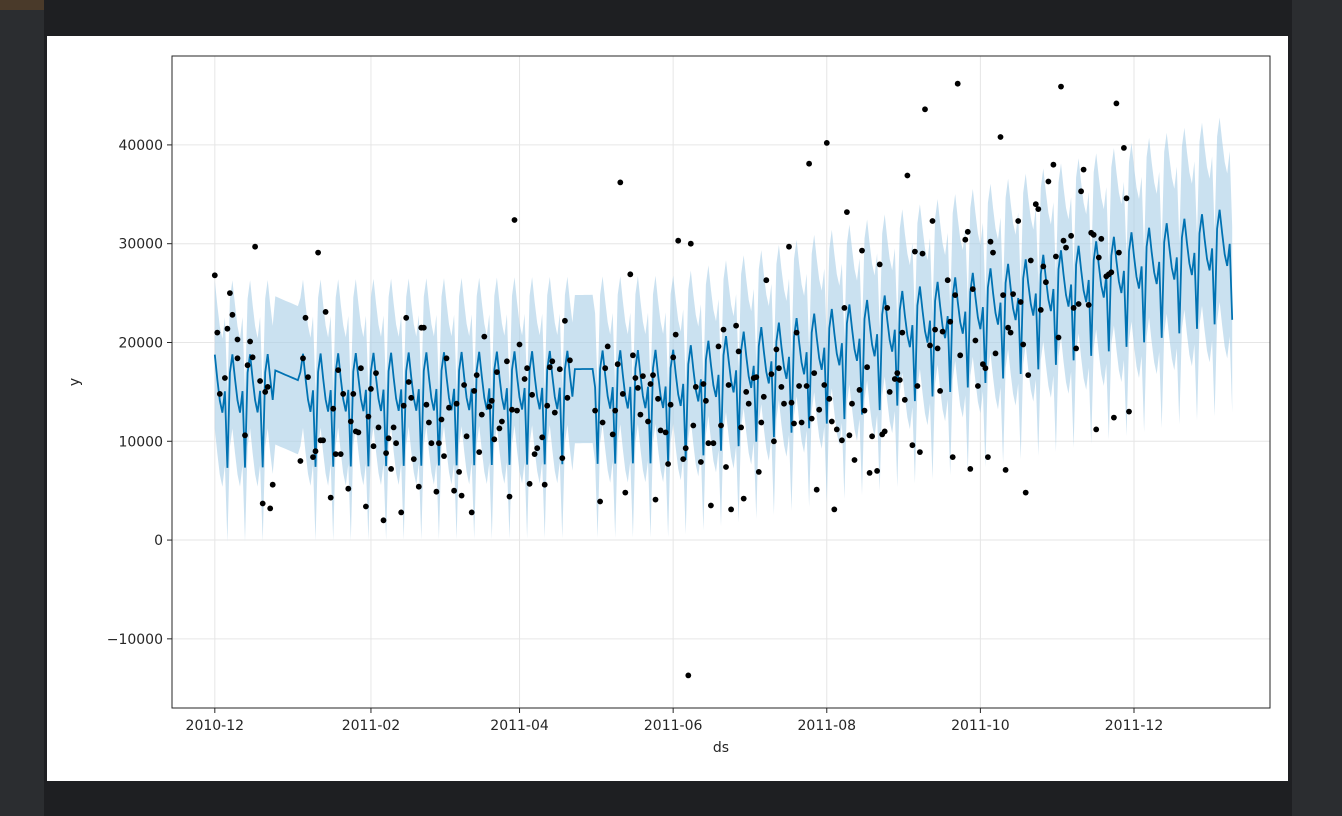 This screenshot has width=1342, height=816. What do you see at coordinates (140, 442) in the screenshot?
I see `y-tick-label: 10000` at bounding box center [140, 442].